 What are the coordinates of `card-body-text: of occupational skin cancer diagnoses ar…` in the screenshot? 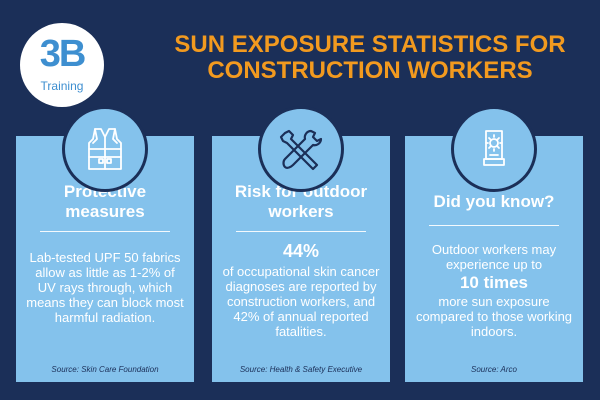 It's located at (301, 301).